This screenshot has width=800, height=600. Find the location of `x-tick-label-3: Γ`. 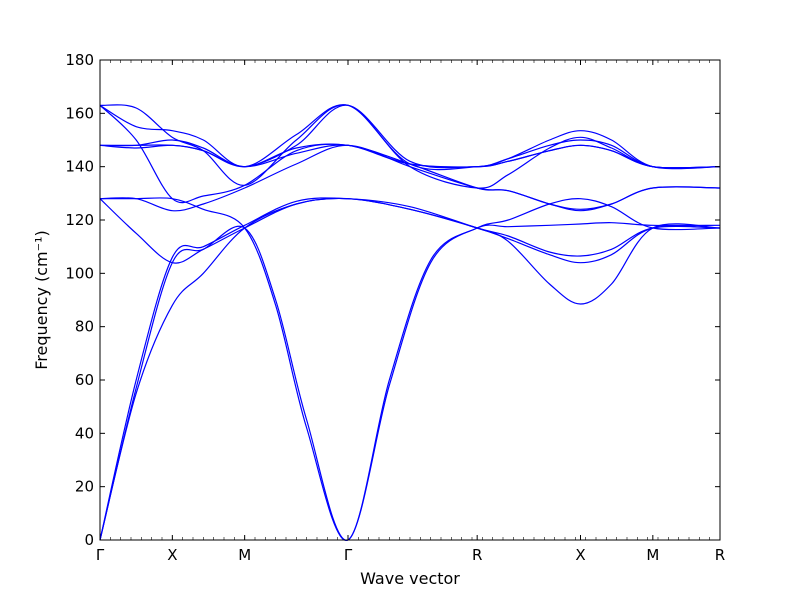

x-tick-label-3: Γ is located at coordinates (348, 555).